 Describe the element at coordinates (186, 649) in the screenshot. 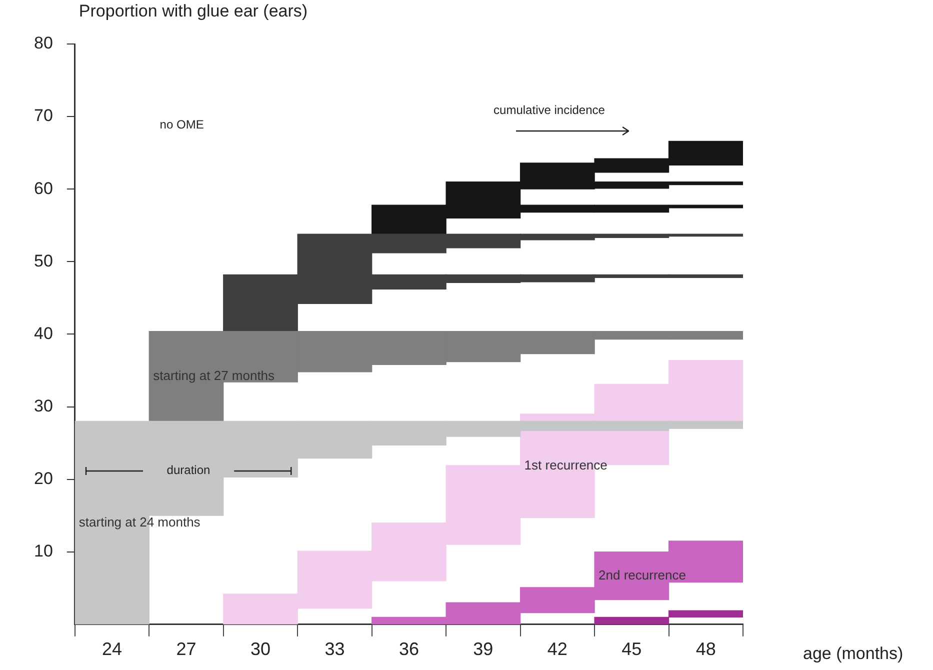

I see `x-tick-label: 27` at that location.